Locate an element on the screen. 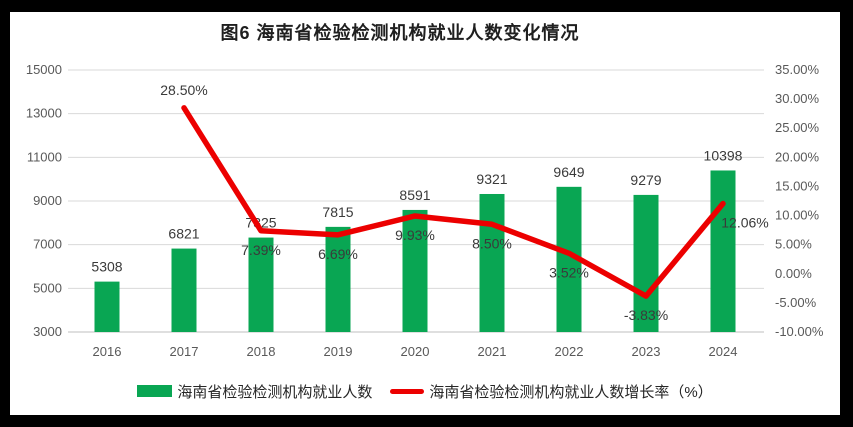  x-axis-label: 2017 is located at coordinates (184, 351).